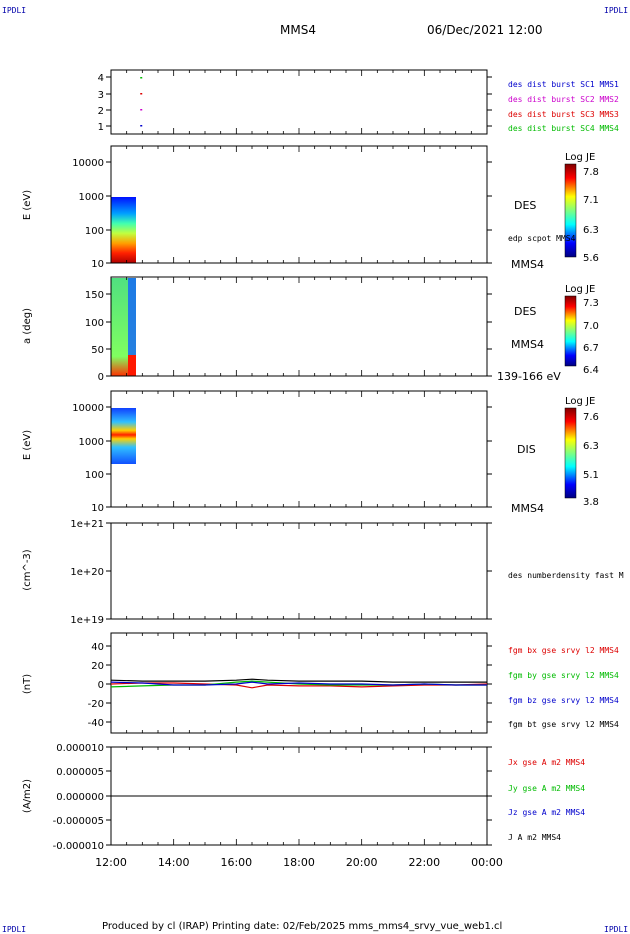 The image size is (630, 934). Describe the element at coordinates (526, 449) in the screenshot. I see `panel-label-dis: DIS` at that location.